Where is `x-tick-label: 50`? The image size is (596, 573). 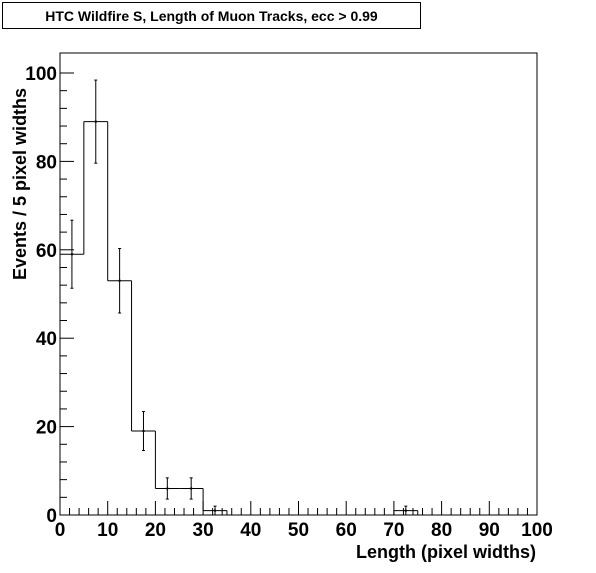
x-tick-label: 50 is located at coordinates (298, 530).